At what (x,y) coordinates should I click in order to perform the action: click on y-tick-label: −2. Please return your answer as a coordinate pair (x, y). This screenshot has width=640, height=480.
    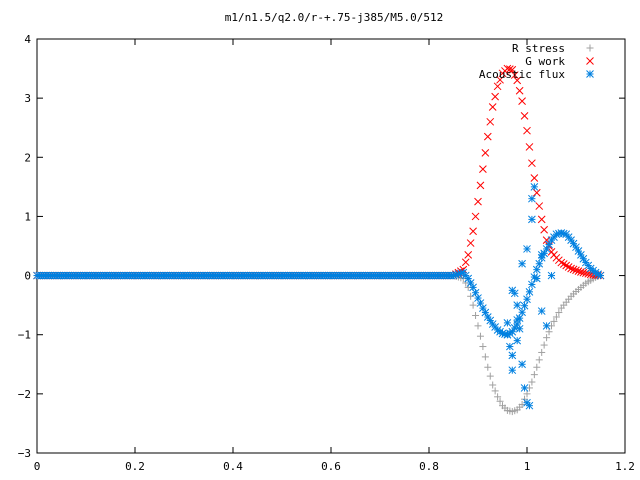
    Looking at the image, I should click on (24, 394).